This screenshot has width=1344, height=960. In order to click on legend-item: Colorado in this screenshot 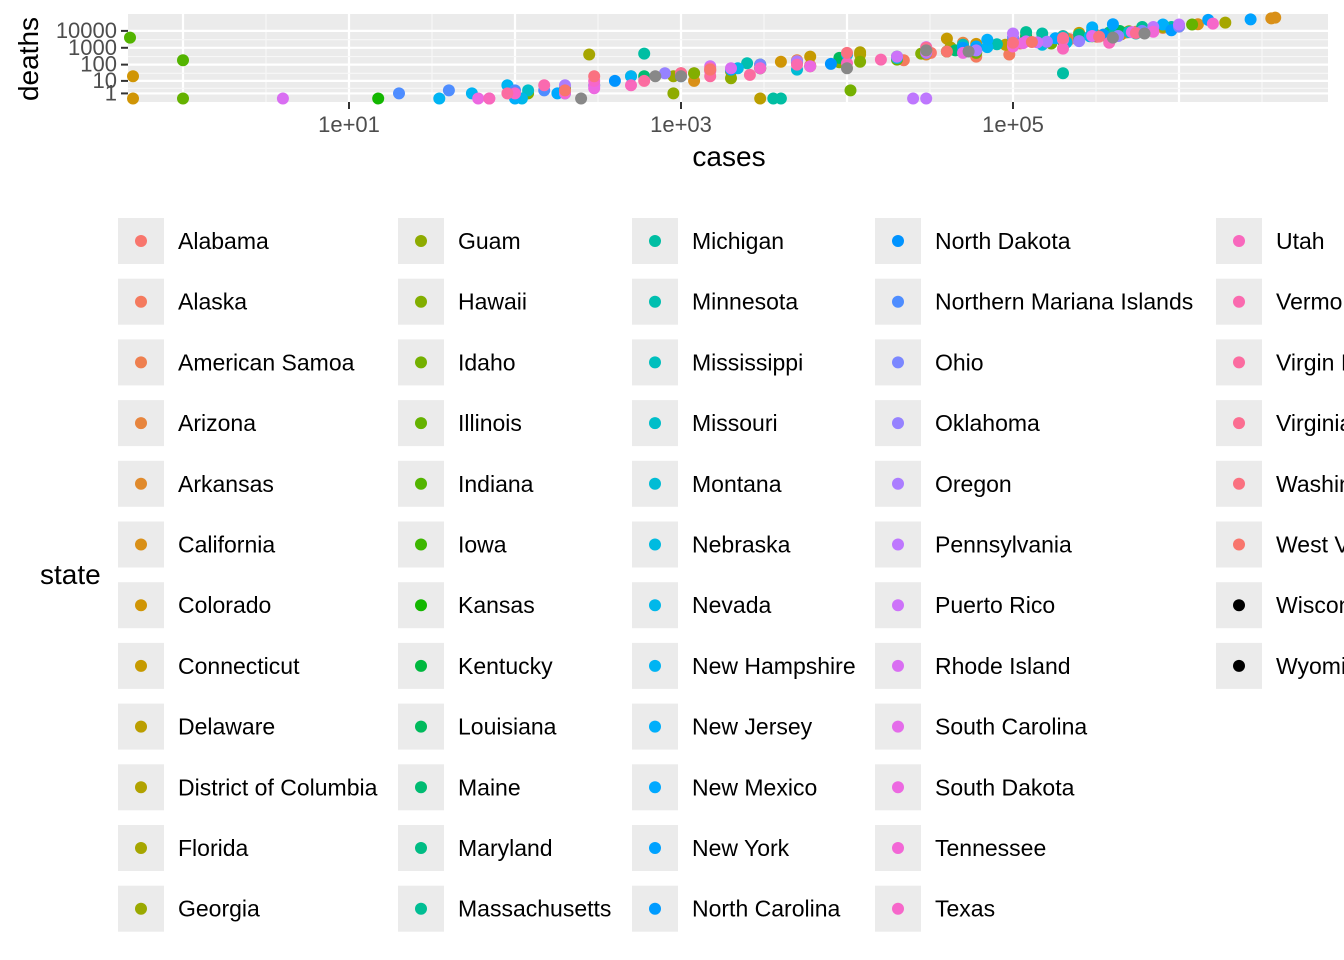, I will do `click(194, 605)`.